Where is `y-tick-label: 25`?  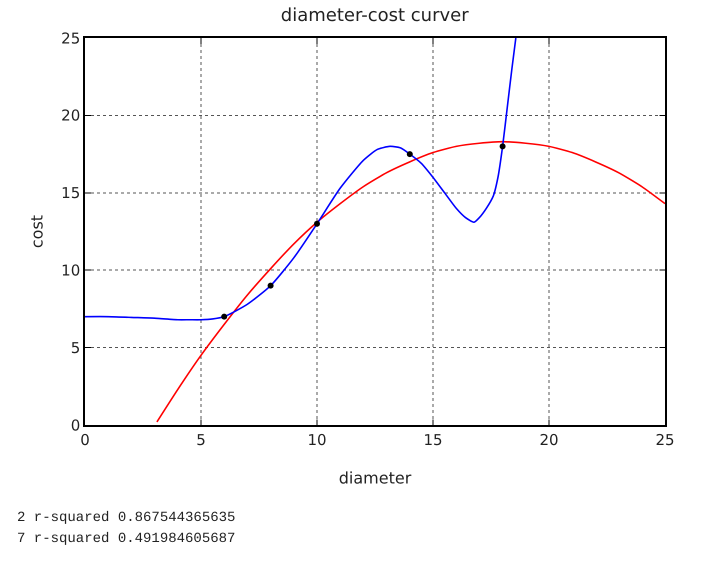
y-tick-label: 25 is located at coordinates (70, 38).